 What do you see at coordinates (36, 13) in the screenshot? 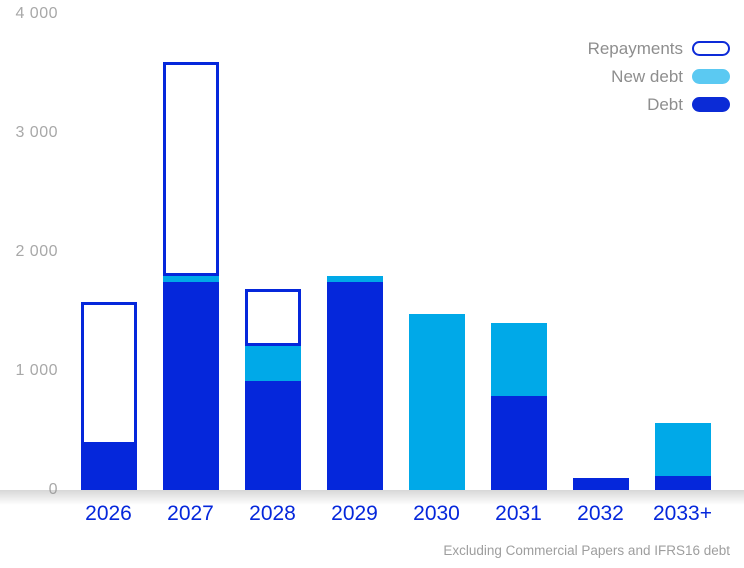
I see `y-tick-label: 4 000` at bounding box center [36, 13].